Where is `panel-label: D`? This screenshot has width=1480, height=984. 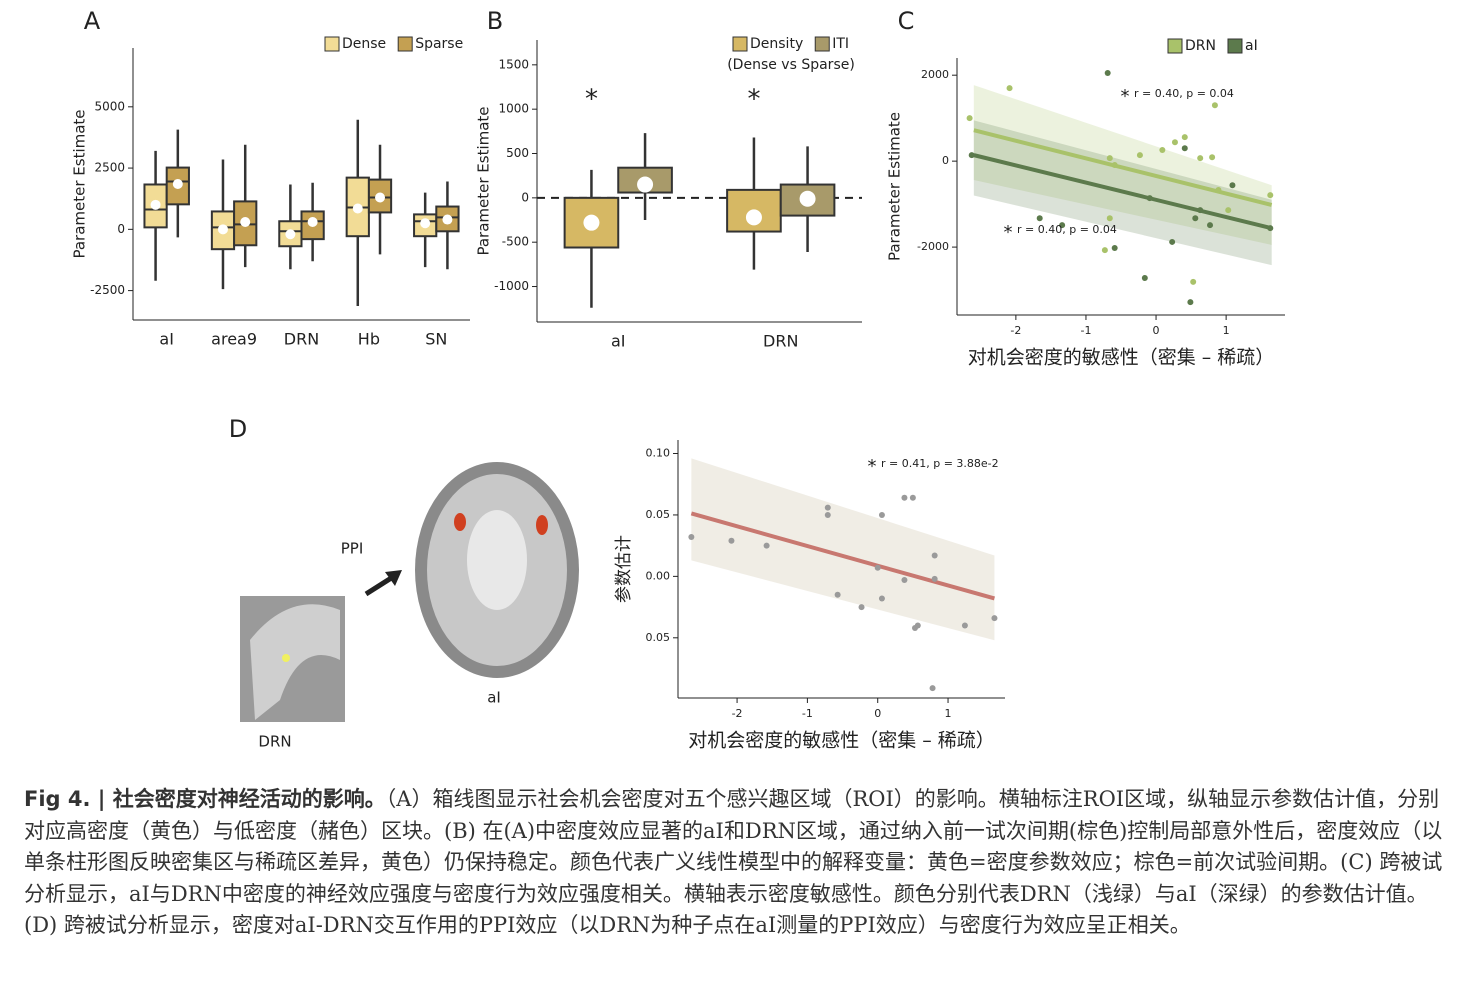 panel-label: D is located at coordinates (238, 429).